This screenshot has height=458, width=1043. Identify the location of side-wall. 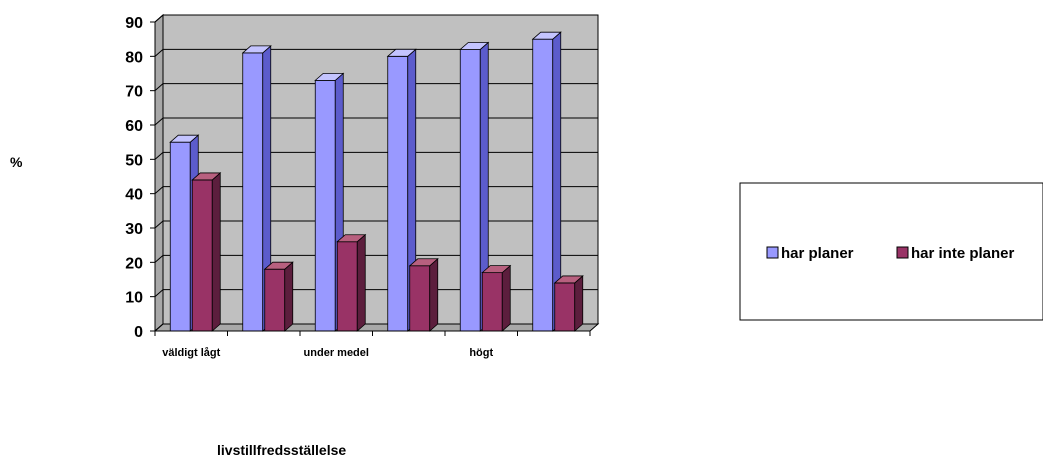
(159, 173).